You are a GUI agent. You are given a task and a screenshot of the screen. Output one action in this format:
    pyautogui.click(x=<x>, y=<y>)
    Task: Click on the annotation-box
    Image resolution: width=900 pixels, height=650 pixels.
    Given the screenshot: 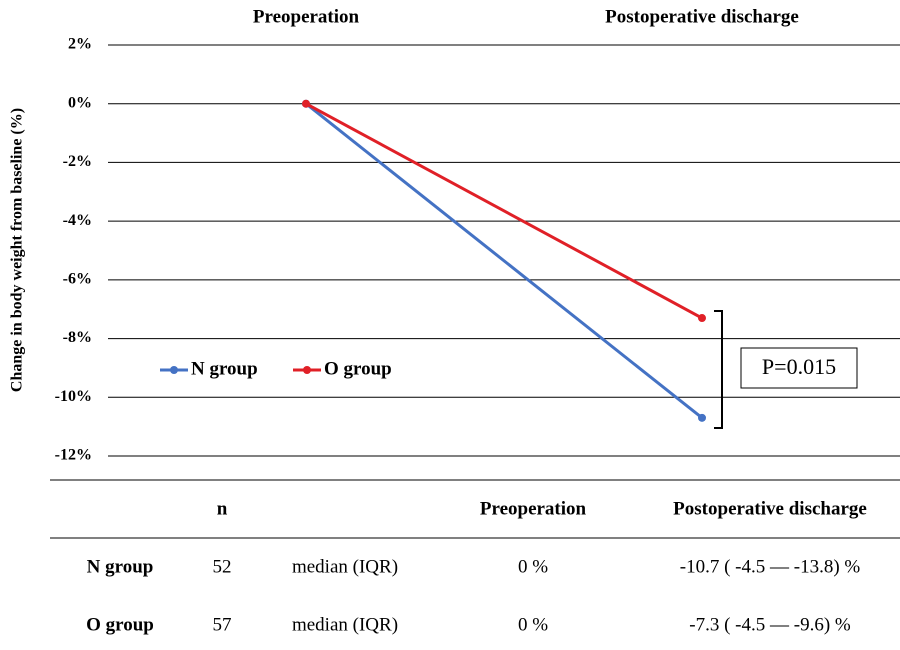 What is the action you would take?
    pyautogui.click(x=799, y=368)
    